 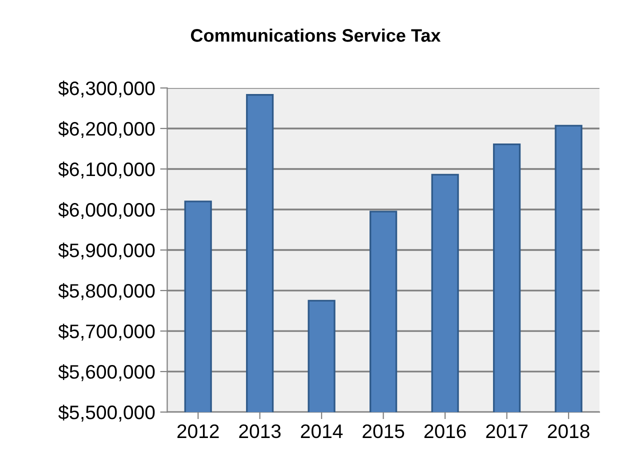 I want to click on x-tick-label: 2017, so click(x=507, y=431).